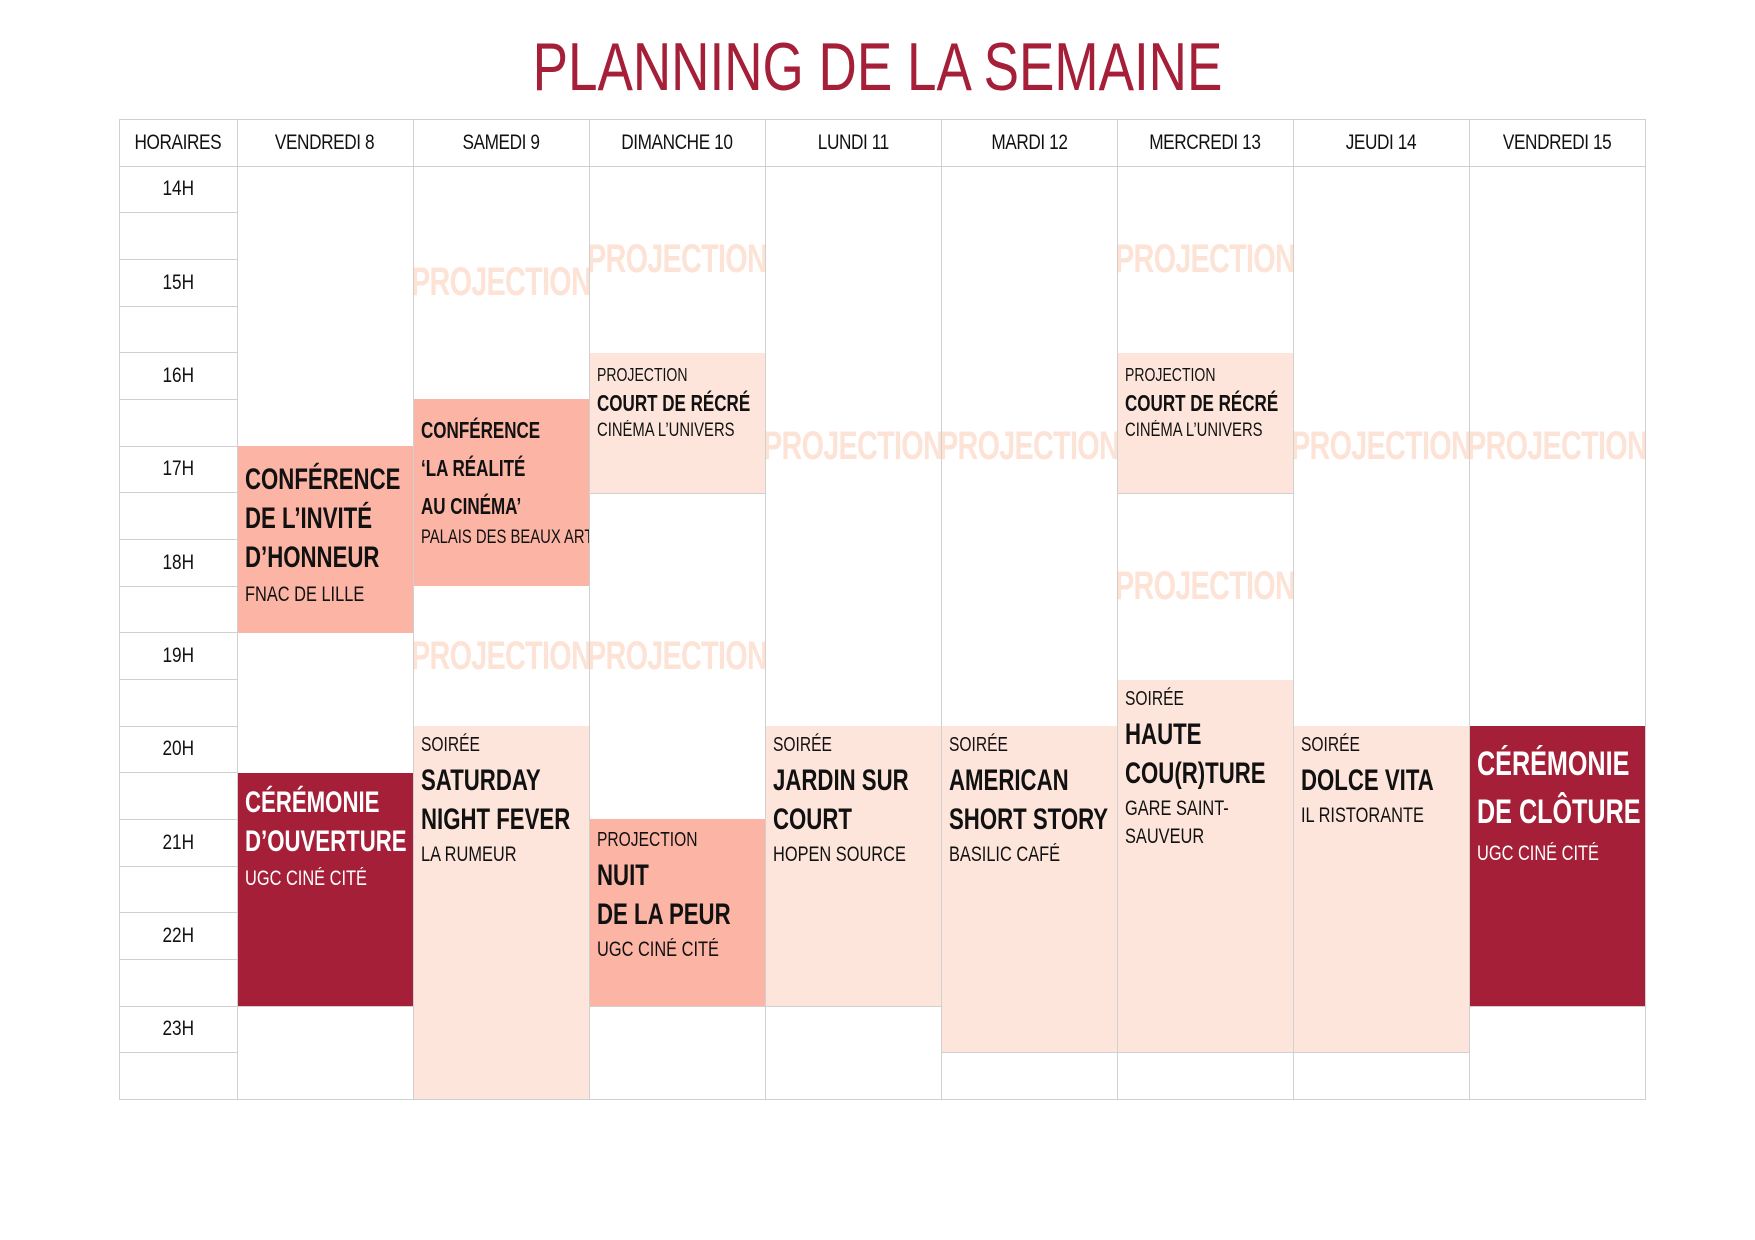  Describe the element at coordinates (178, 375) in the screenshot. I see `time-label: 16H` at that location.